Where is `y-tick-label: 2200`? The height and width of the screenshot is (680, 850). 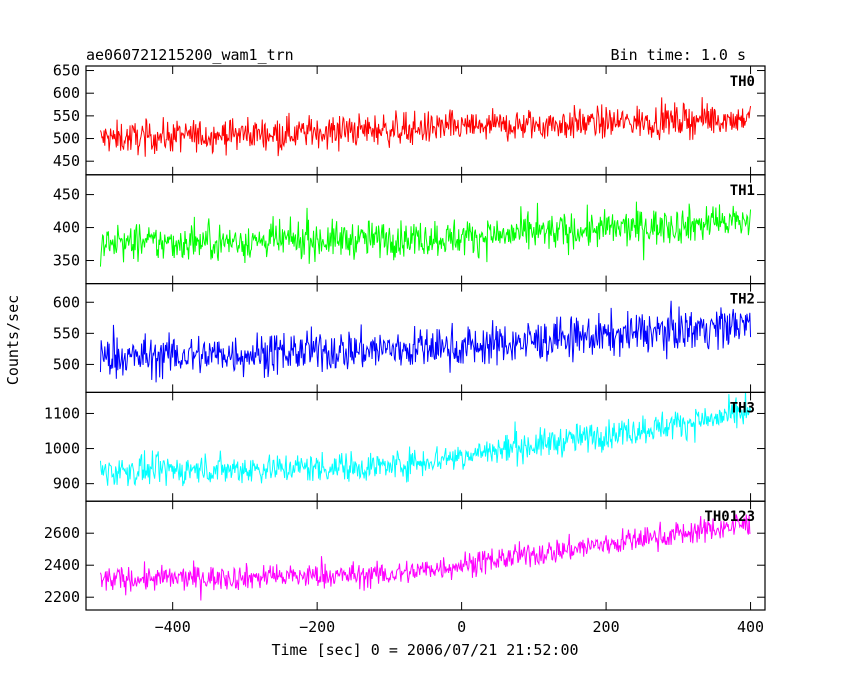
y-tick-label: 2200 is located at coordinates (62, 597).